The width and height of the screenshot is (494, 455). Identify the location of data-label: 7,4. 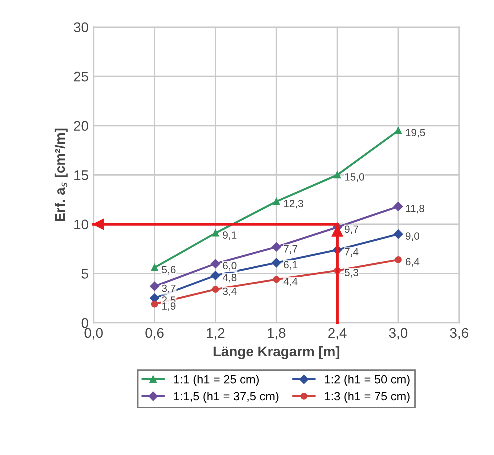
(352, 252).